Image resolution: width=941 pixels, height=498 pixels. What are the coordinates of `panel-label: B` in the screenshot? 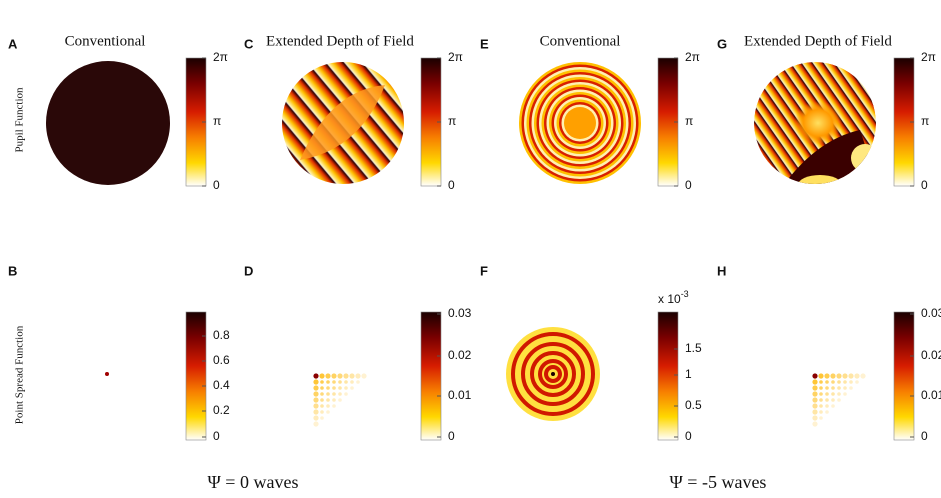 It's located at (12, 270).